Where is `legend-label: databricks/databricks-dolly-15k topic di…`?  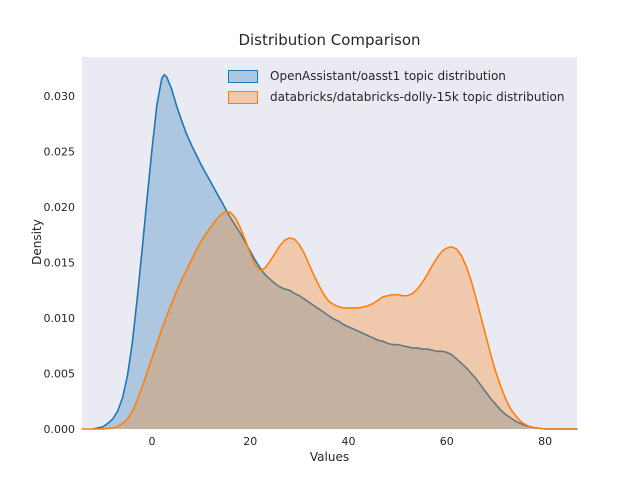 legend-label: databricks/databricks-dolly-15k topic di… is located at coordinates (417, 97).